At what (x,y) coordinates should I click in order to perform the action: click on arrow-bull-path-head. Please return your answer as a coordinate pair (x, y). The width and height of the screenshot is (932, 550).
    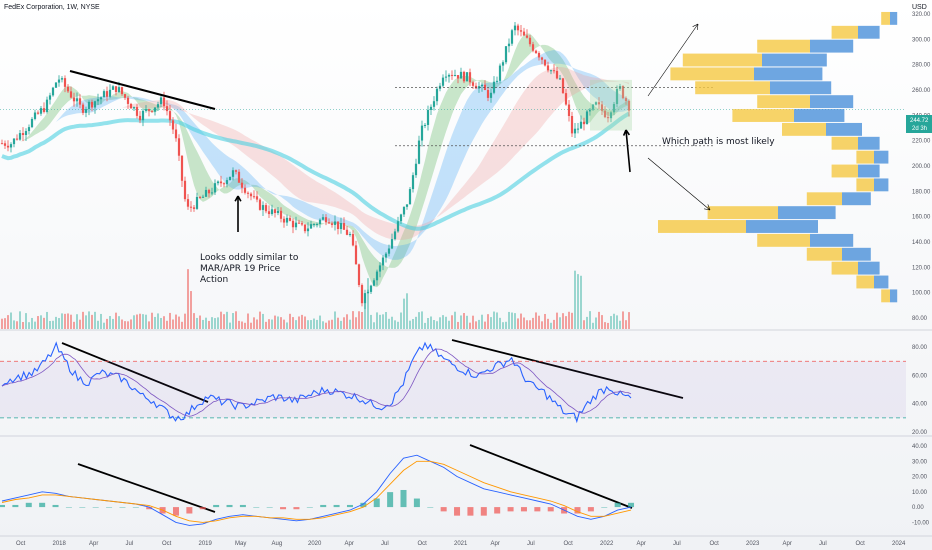
    Looking at the image, I should click on (695, 26).